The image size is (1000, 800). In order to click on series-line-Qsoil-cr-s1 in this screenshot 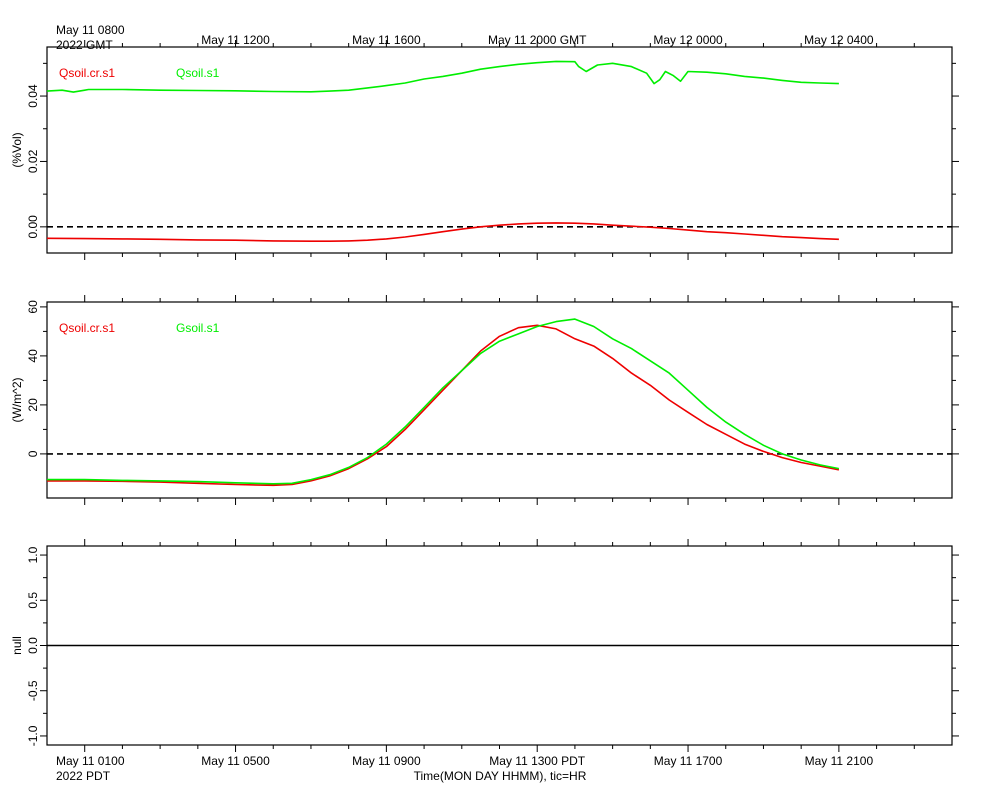, I will do `click(442, 232)`.